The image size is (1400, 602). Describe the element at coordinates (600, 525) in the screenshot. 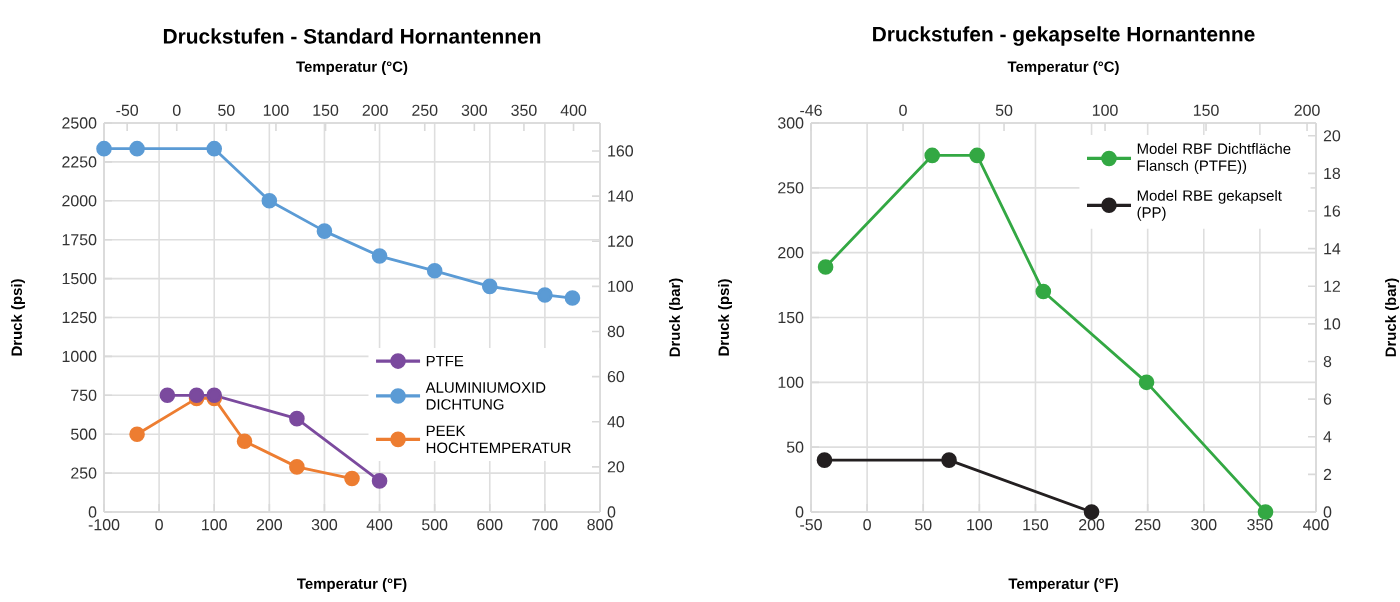

I see `x-tick-label: 800` at that location.